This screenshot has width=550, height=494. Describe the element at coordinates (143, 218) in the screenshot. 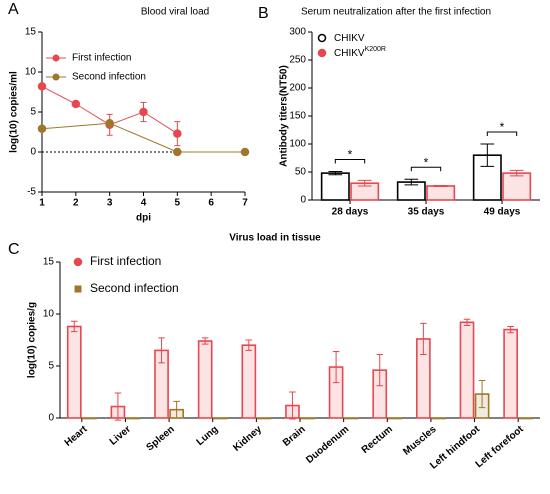

I see `x-axis-label: dpi` at that location.